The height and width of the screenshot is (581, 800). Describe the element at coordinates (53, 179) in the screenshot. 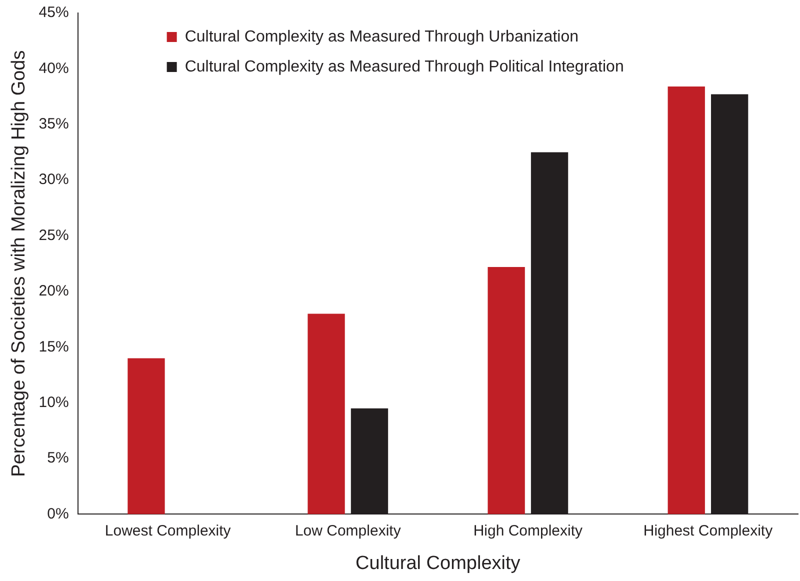

I see `y-tick-label: 30%` at that location.